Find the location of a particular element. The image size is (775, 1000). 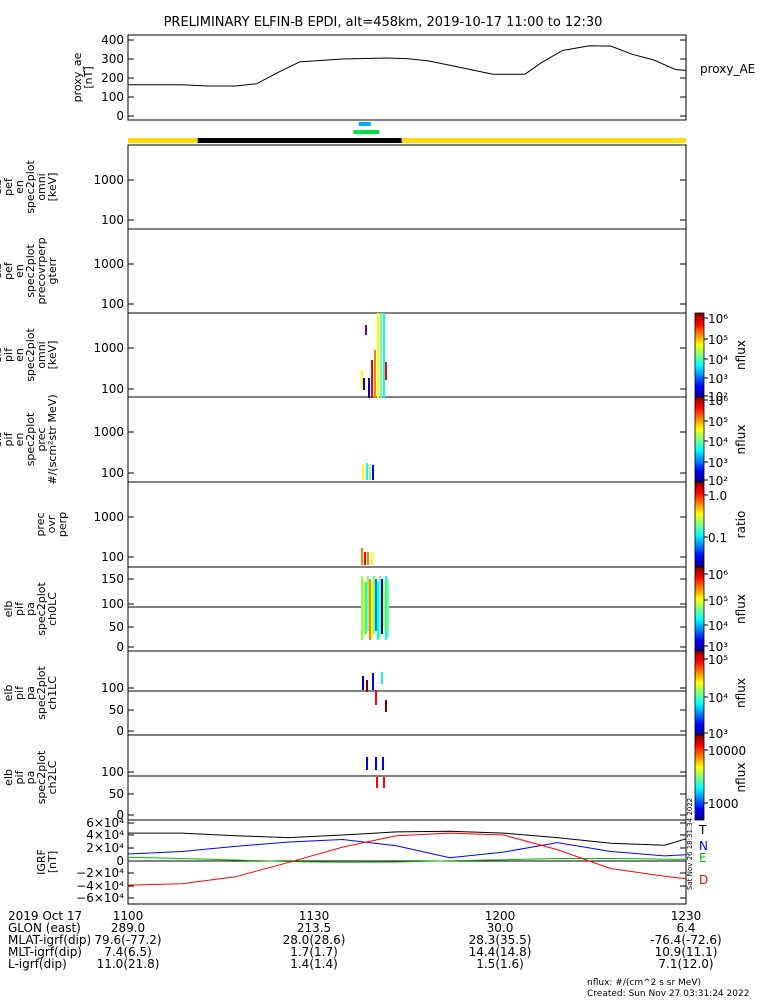

colorbar-unit: ratio is located at coordinates (741, 525).